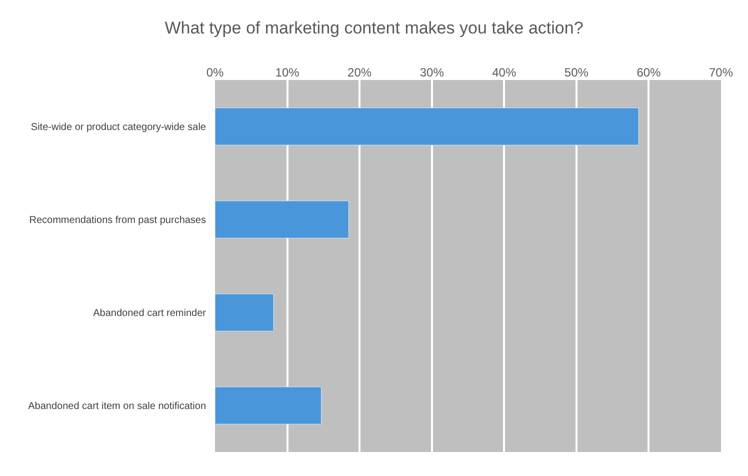 The width and height of the screenshot is (748, 476). I want to click on x-tick-label: 60%, so click(649, 73).